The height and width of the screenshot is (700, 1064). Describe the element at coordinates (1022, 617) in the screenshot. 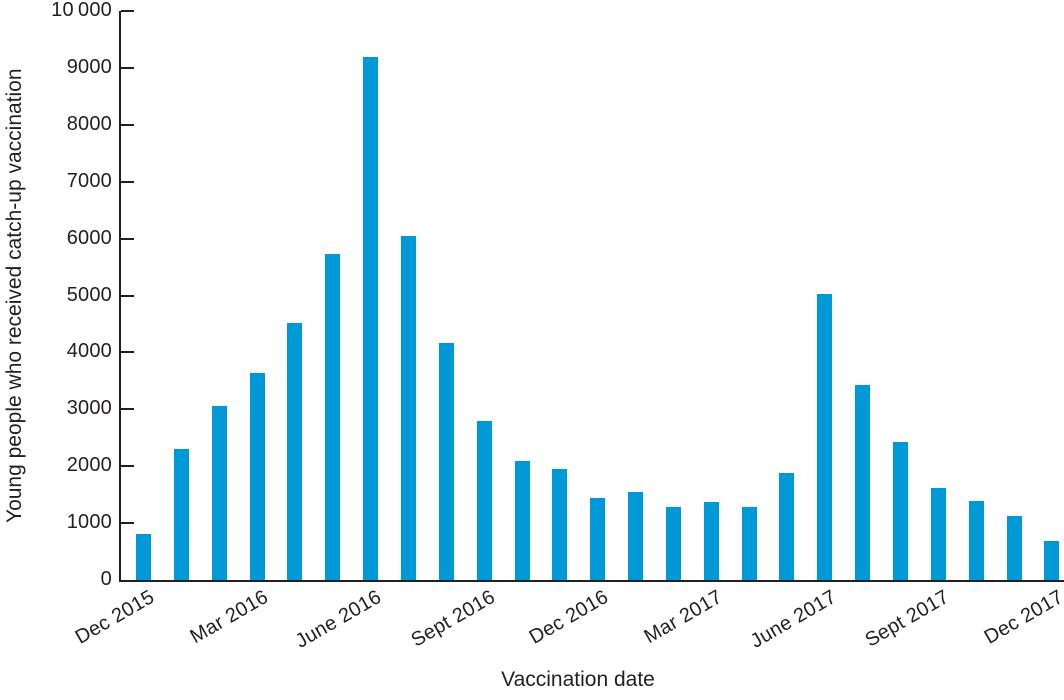

I see `x-tick-label: Dec 2017` at that location.